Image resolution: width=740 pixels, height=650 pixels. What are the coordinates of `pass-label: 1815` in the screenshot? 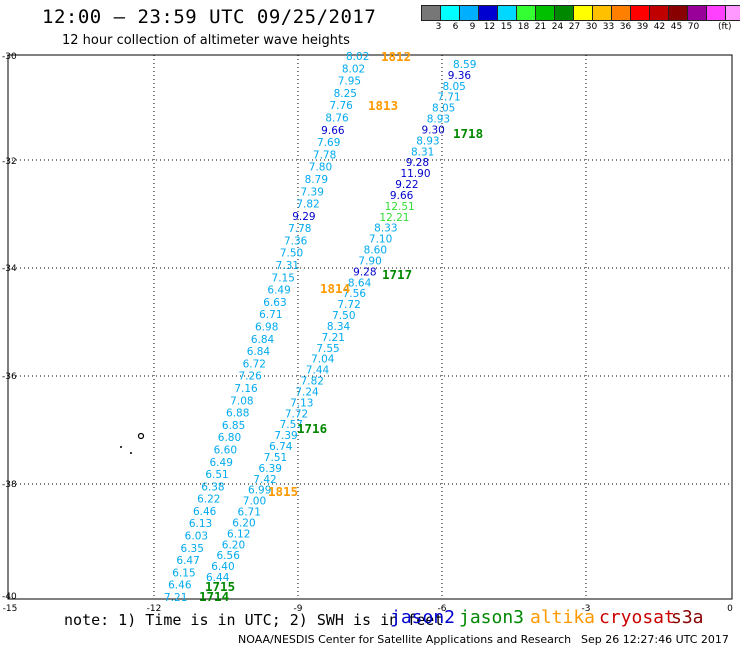 It's located at (283, 491).